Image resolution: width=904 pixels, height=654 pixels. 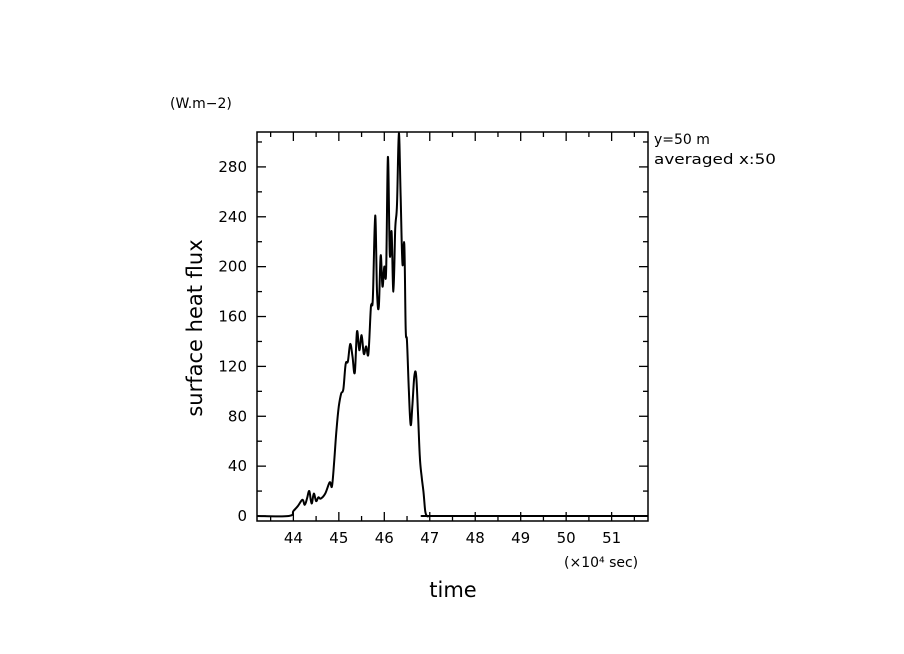 I want to click on x-tick-label: 44, so click(x=293, y=538).